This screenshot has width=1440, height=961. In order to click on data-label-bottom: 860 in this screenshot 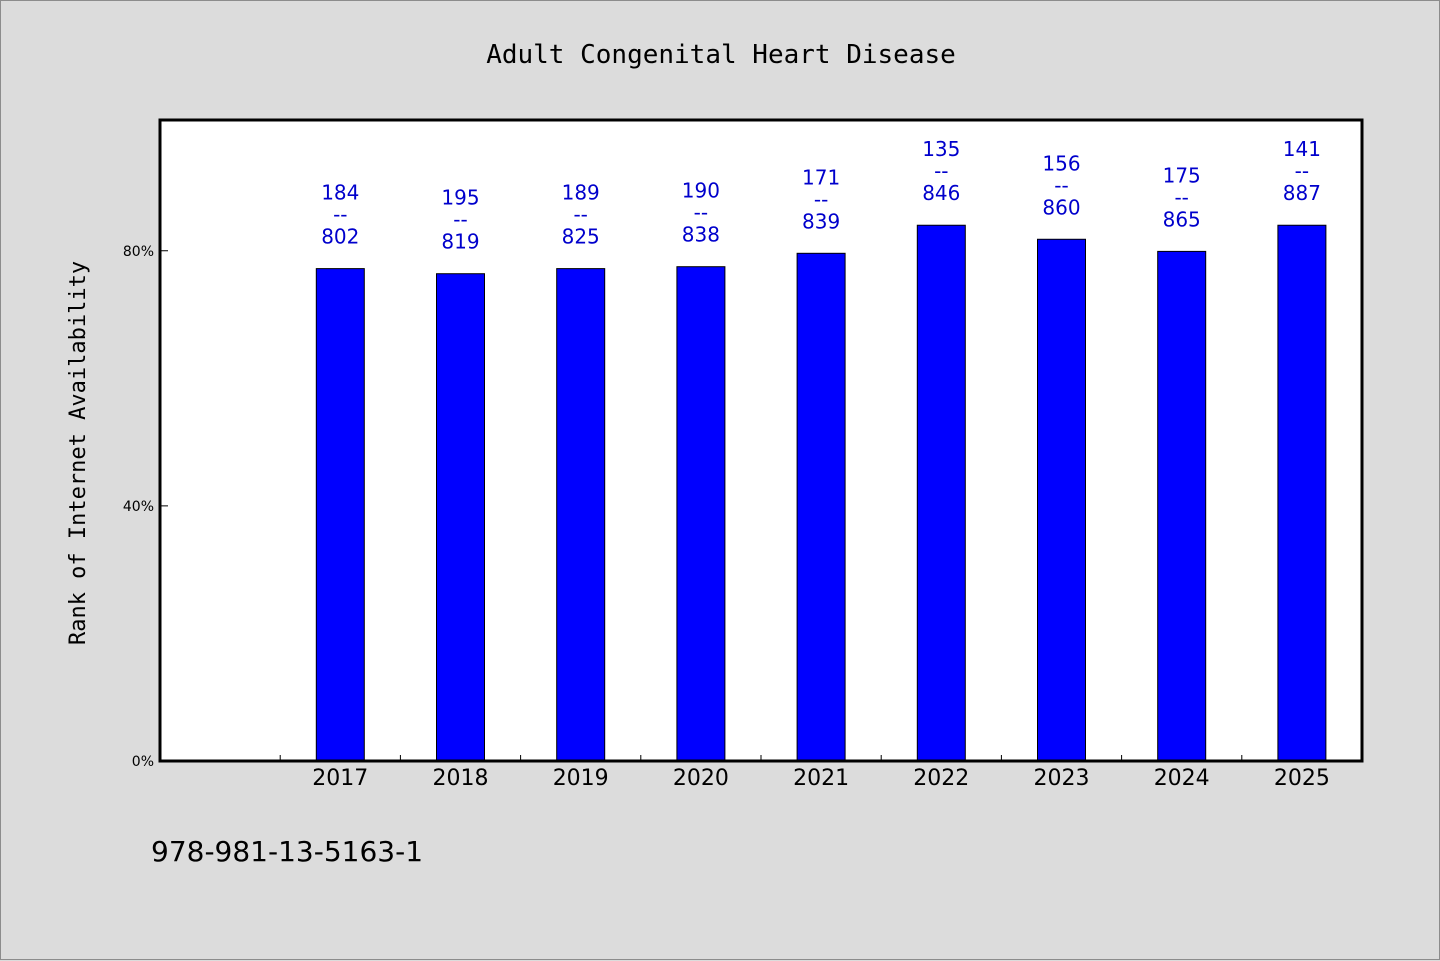, I will do `click(1061, 207)`.